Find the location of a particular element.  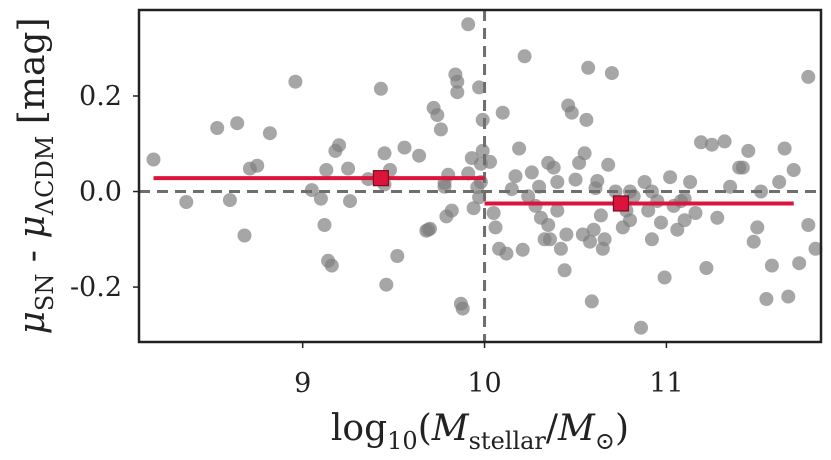

y-tick-label-0: -0.2 is located at coordinates (96, 287).